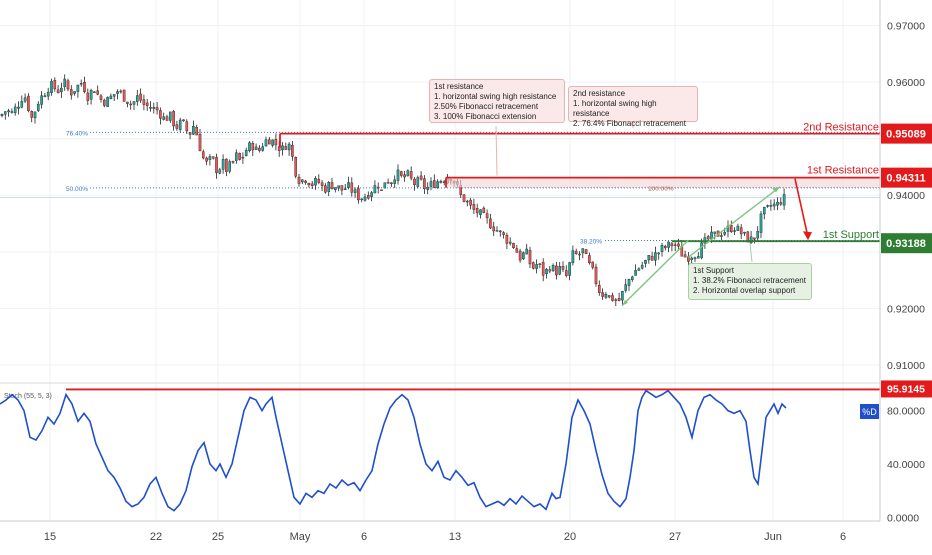 This screenshot has height=555, width=932. Describe the element at coordinates (903, 518) in the screenshot. I see `osc-tick-label: 0.0000` at that location.